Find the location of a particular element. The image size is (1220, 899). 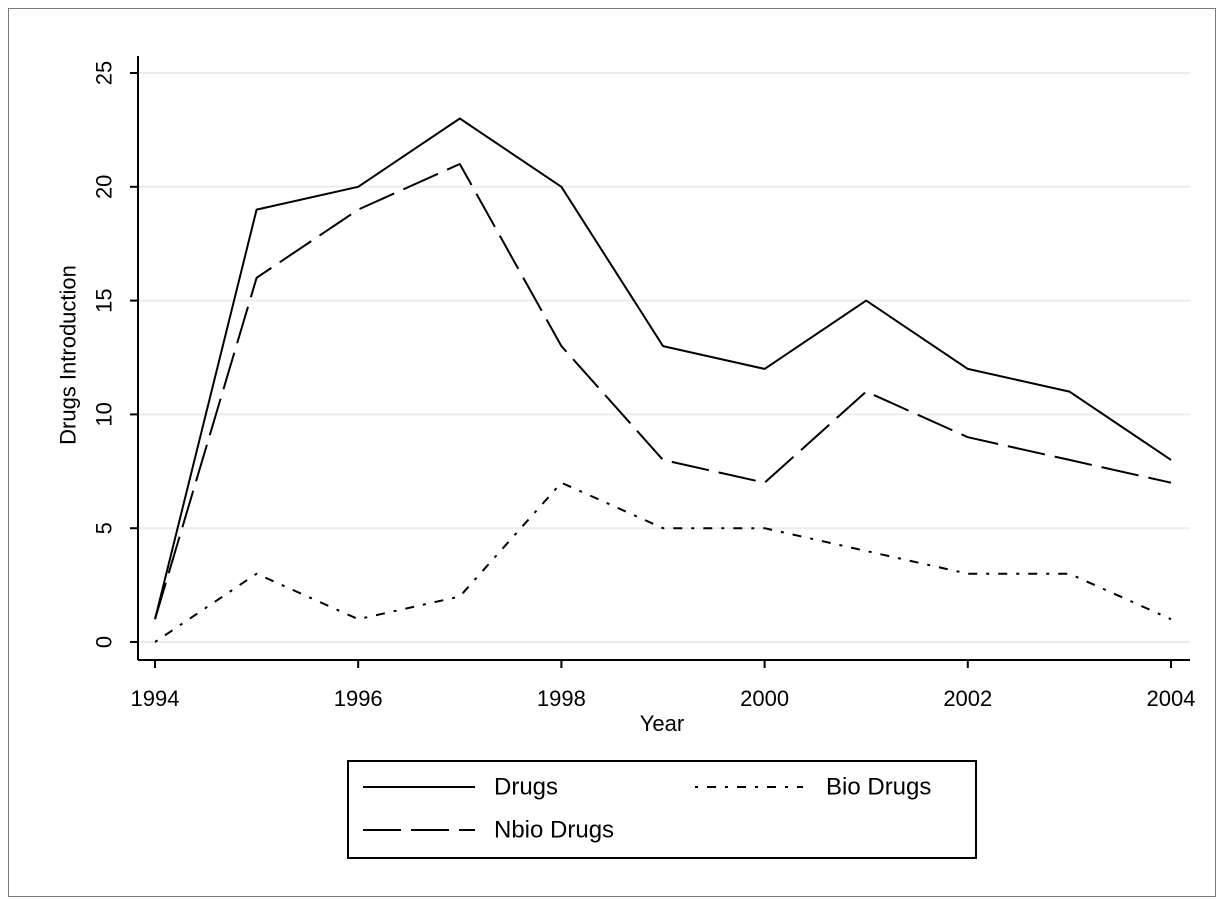

y-tick-label: 5 is located at coordinates (104, 528).